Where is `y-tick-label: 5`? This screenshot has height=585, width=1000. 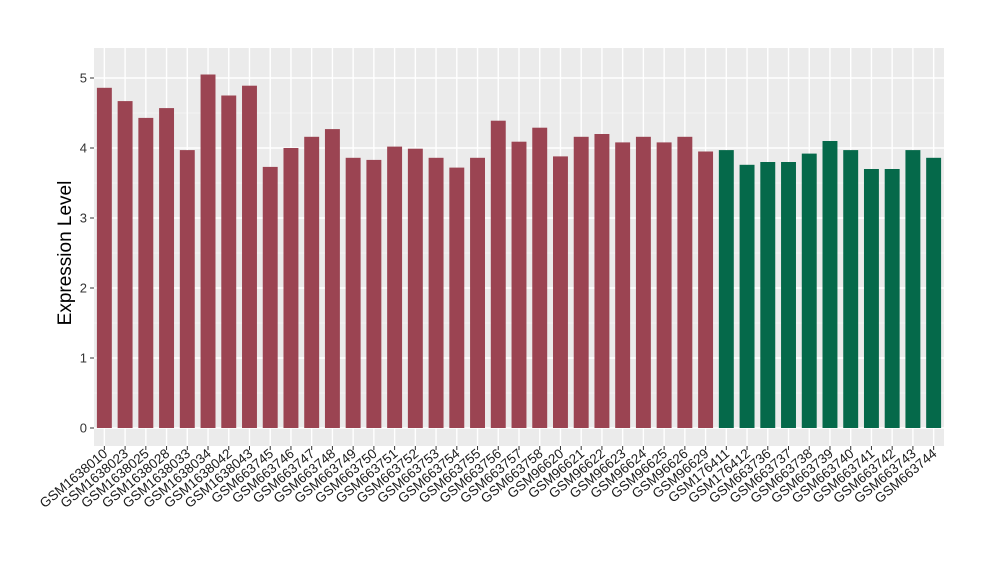 y-tick-label: 5 is located at coordinates (83, 78).